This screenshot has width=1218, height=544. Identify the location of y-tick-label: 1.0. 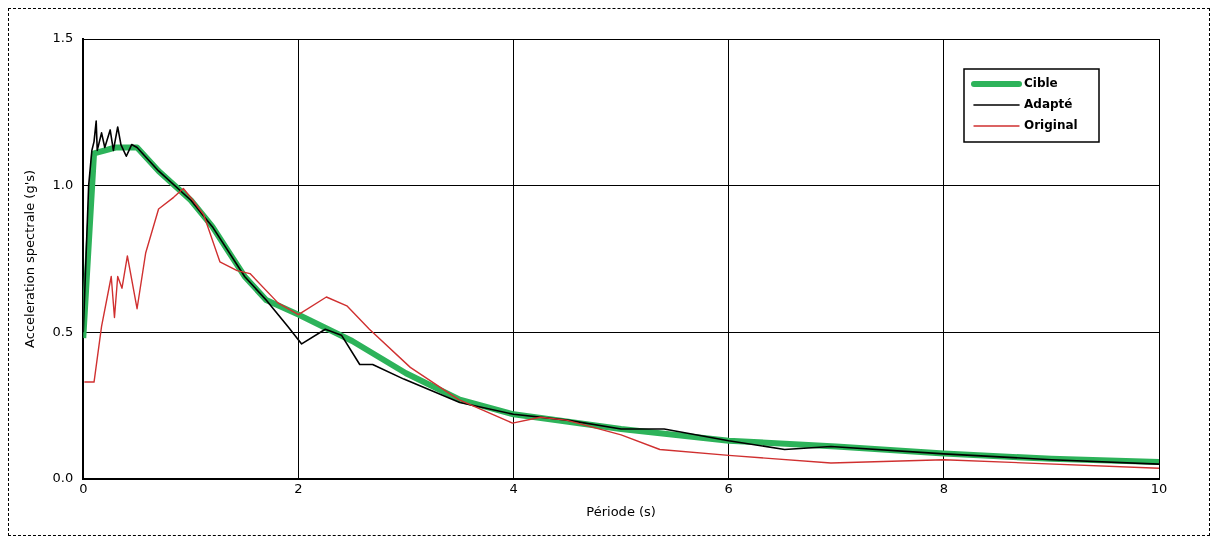
(63, 184).